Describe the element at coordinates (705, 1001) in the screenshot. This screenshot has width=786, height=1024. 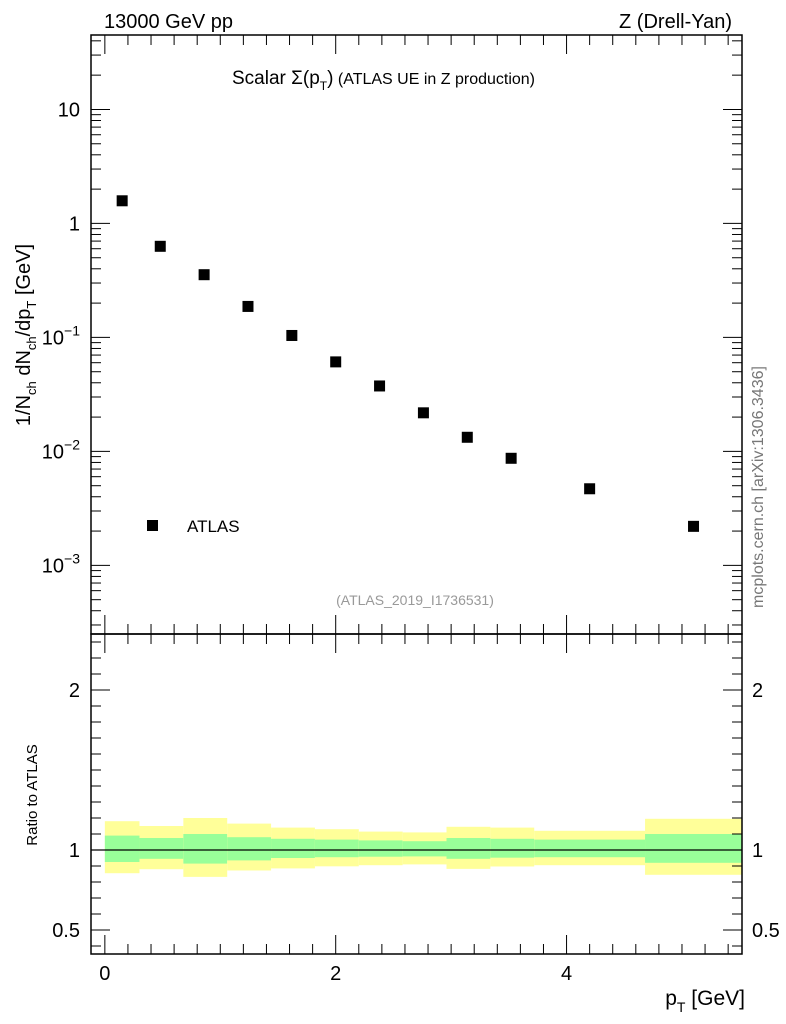
I see `x-axis-label: pT [GeV]` at that location.